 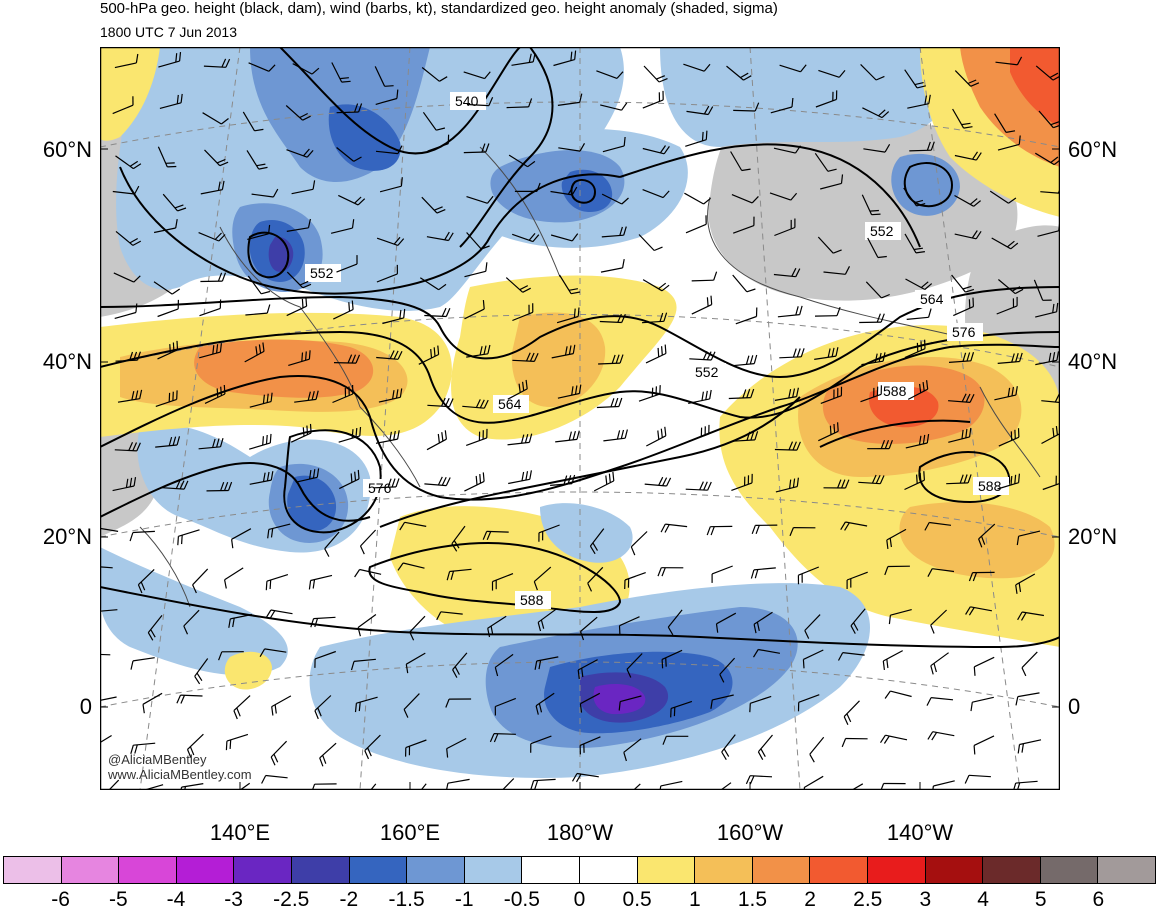 I want to click on contour-label-552-west: 552, so click(x=322, y=273).